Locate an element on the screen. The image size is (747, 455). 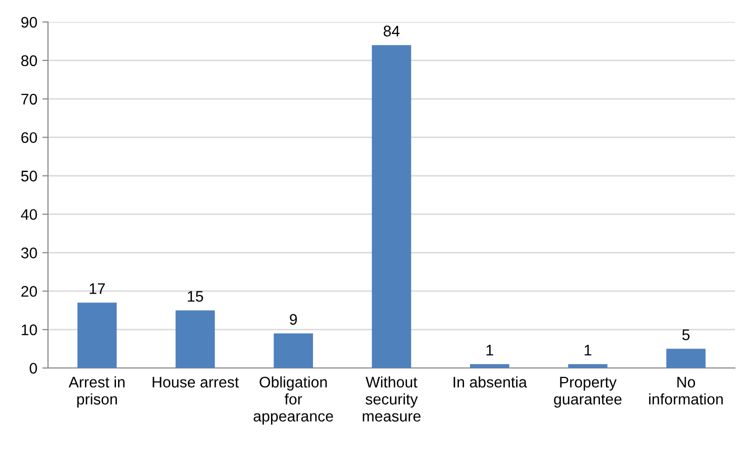
y-tick-label: 90 is located at coordinates (29, 22).